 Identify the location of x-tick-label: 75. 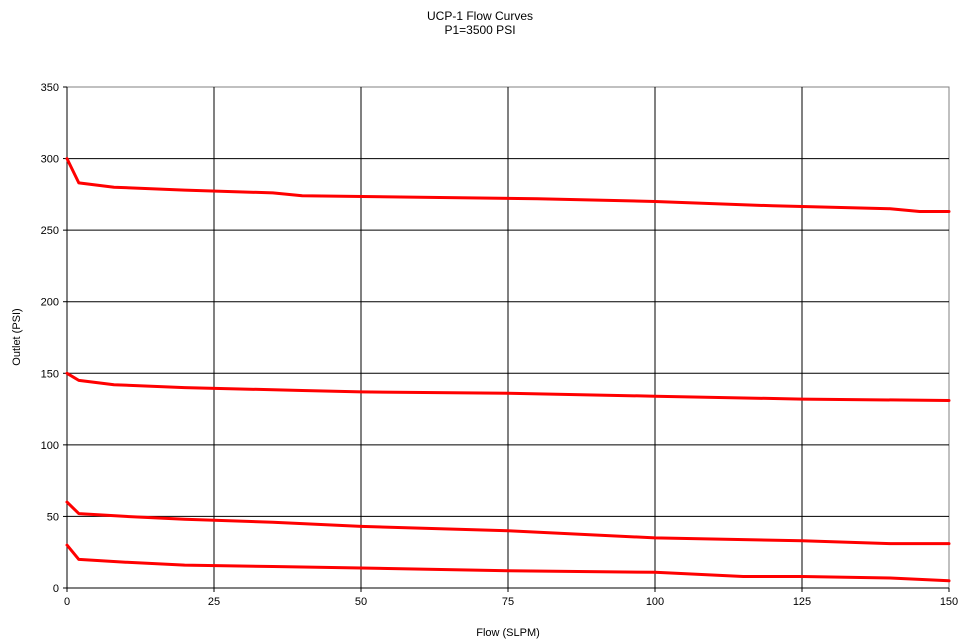
(508, 602).